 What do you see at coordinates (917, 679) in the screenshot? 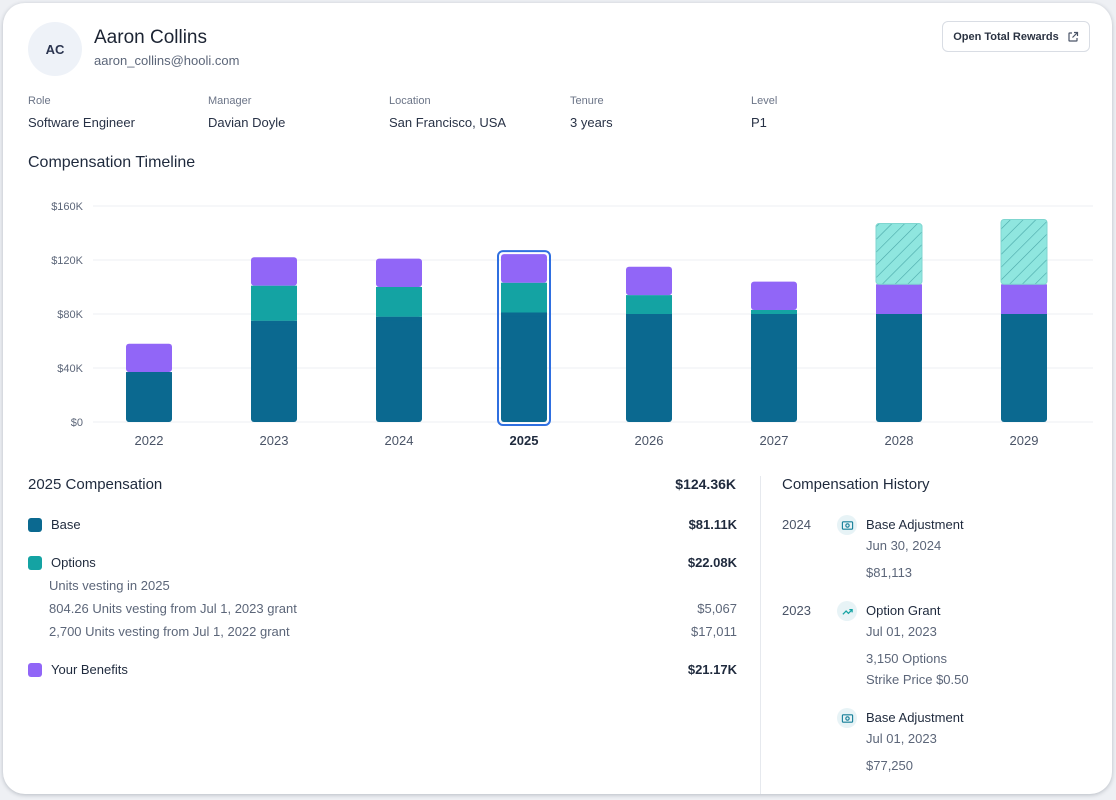
I see `history-entry-detail: Strike Price $0.50` at bounding box center [917, 679].